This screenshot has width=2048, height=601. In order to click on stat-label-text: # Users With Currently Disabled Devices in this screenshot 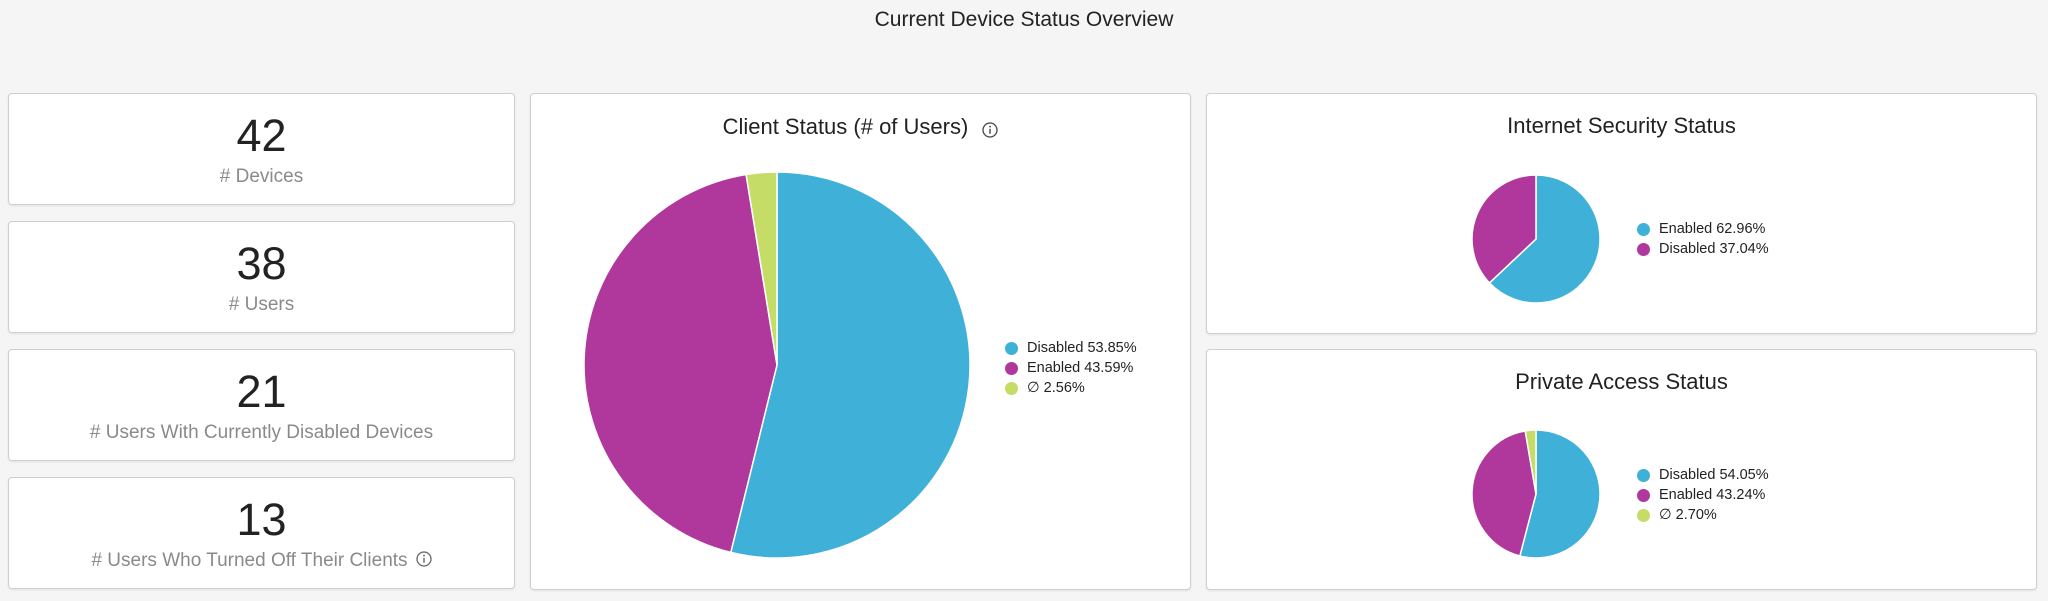, I will do `click(261, 432)`.